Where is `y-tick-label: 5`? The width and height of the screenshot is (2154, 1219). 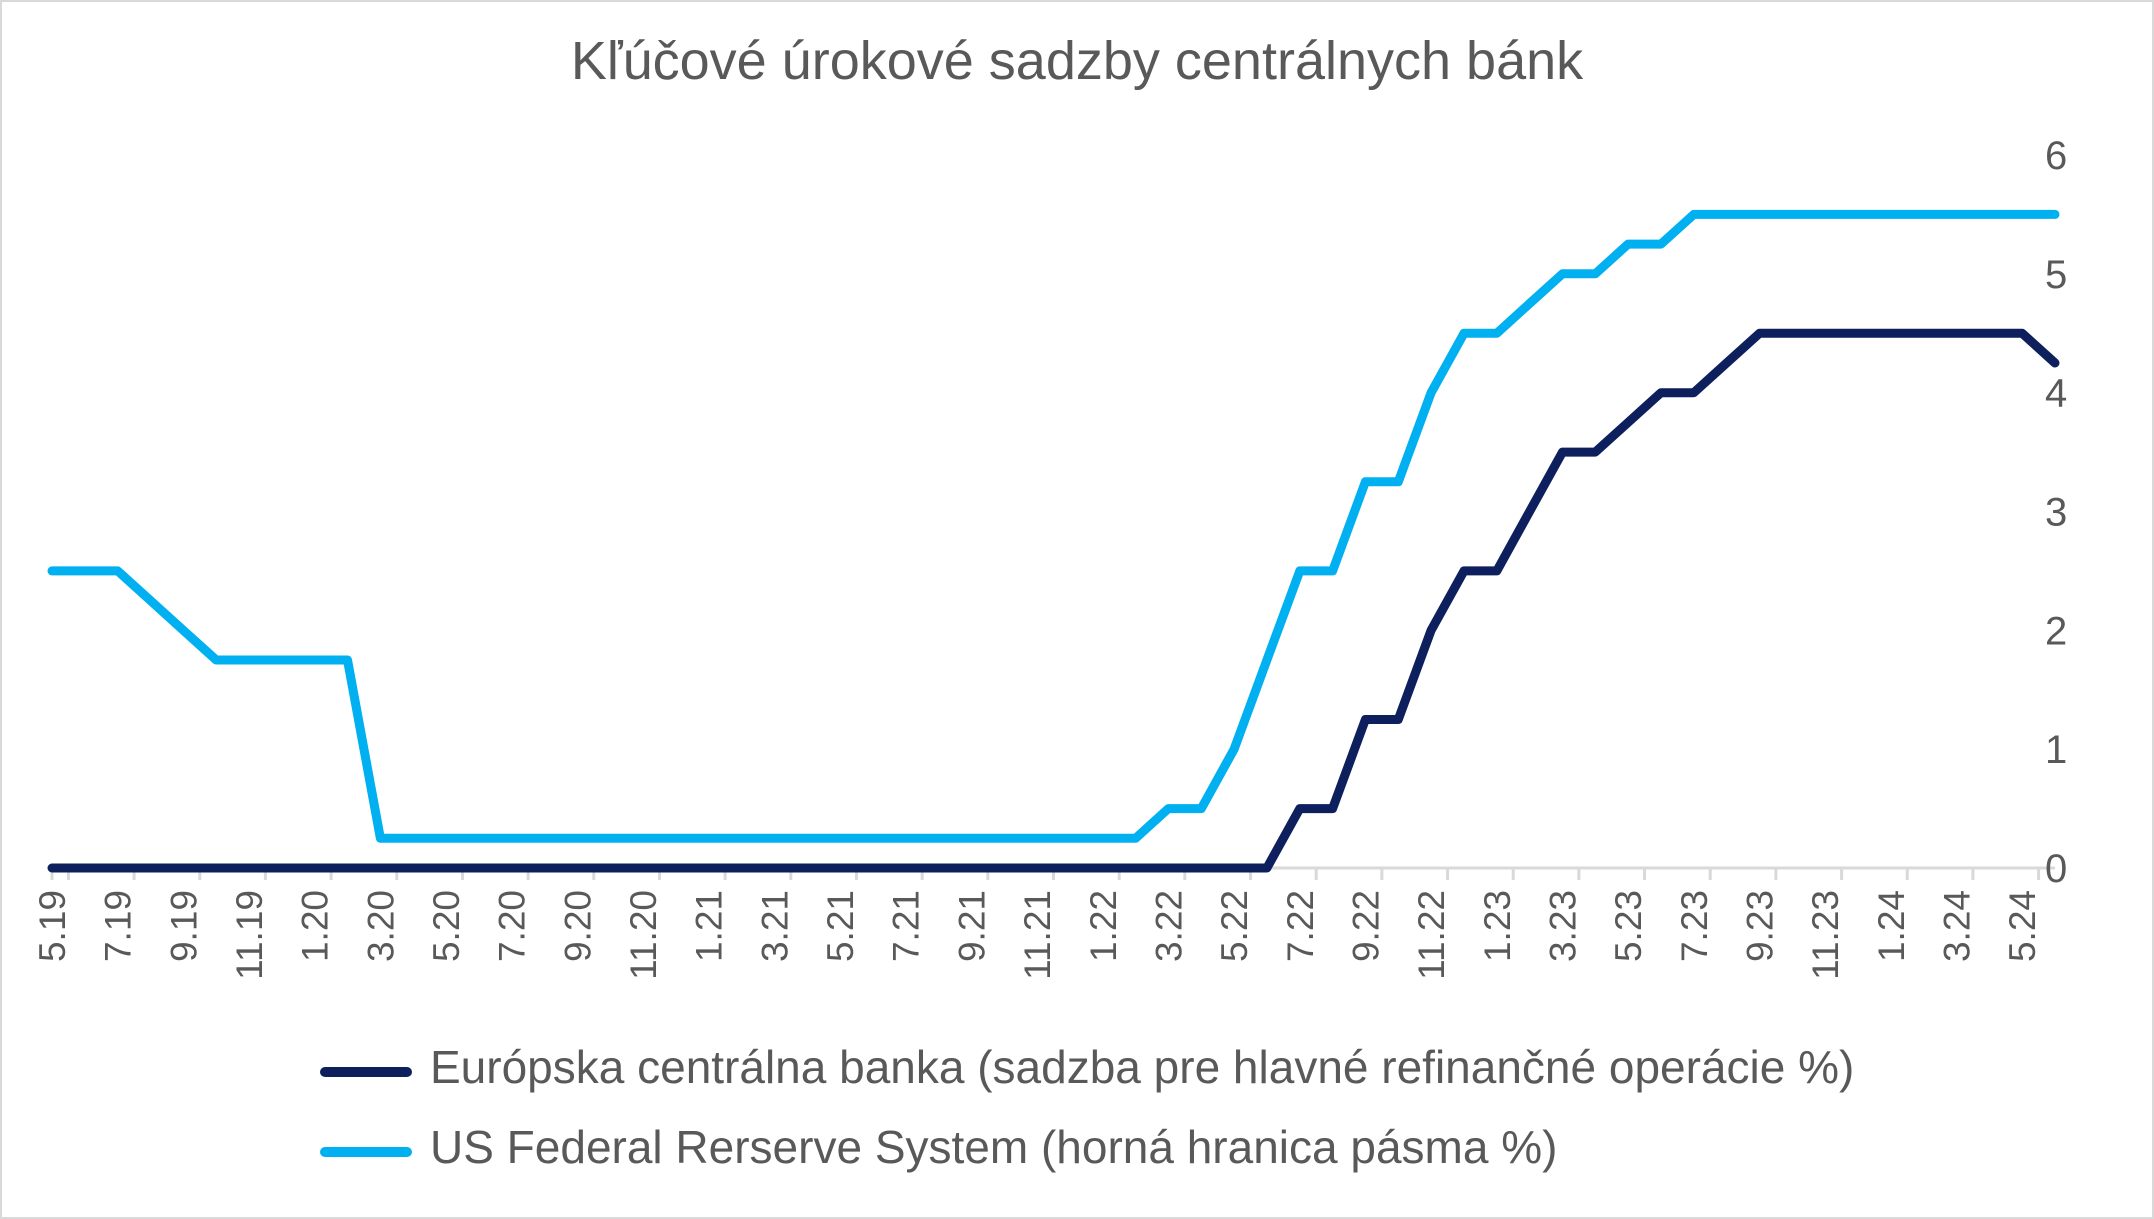 y-tick-label: 5 is located at coordinates (2056, 275).